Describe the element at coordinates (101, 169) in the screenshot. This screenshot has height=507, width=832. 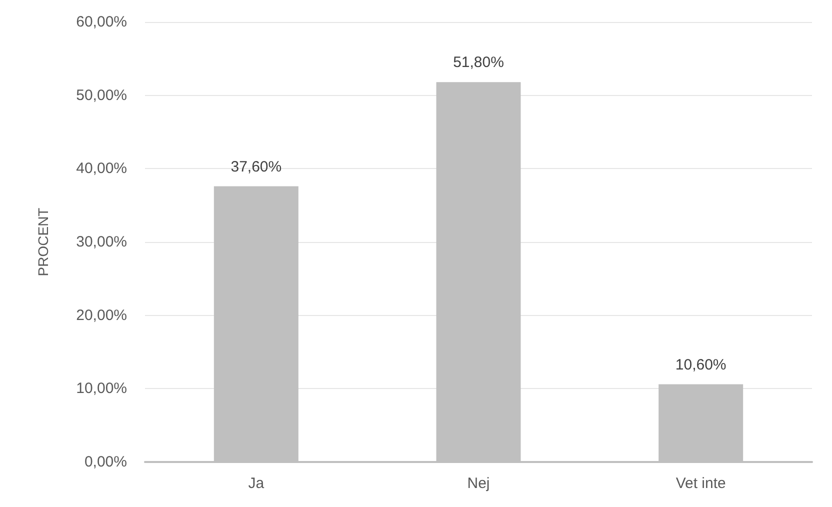
I see `y-tick-label: 40,00%` at that location.